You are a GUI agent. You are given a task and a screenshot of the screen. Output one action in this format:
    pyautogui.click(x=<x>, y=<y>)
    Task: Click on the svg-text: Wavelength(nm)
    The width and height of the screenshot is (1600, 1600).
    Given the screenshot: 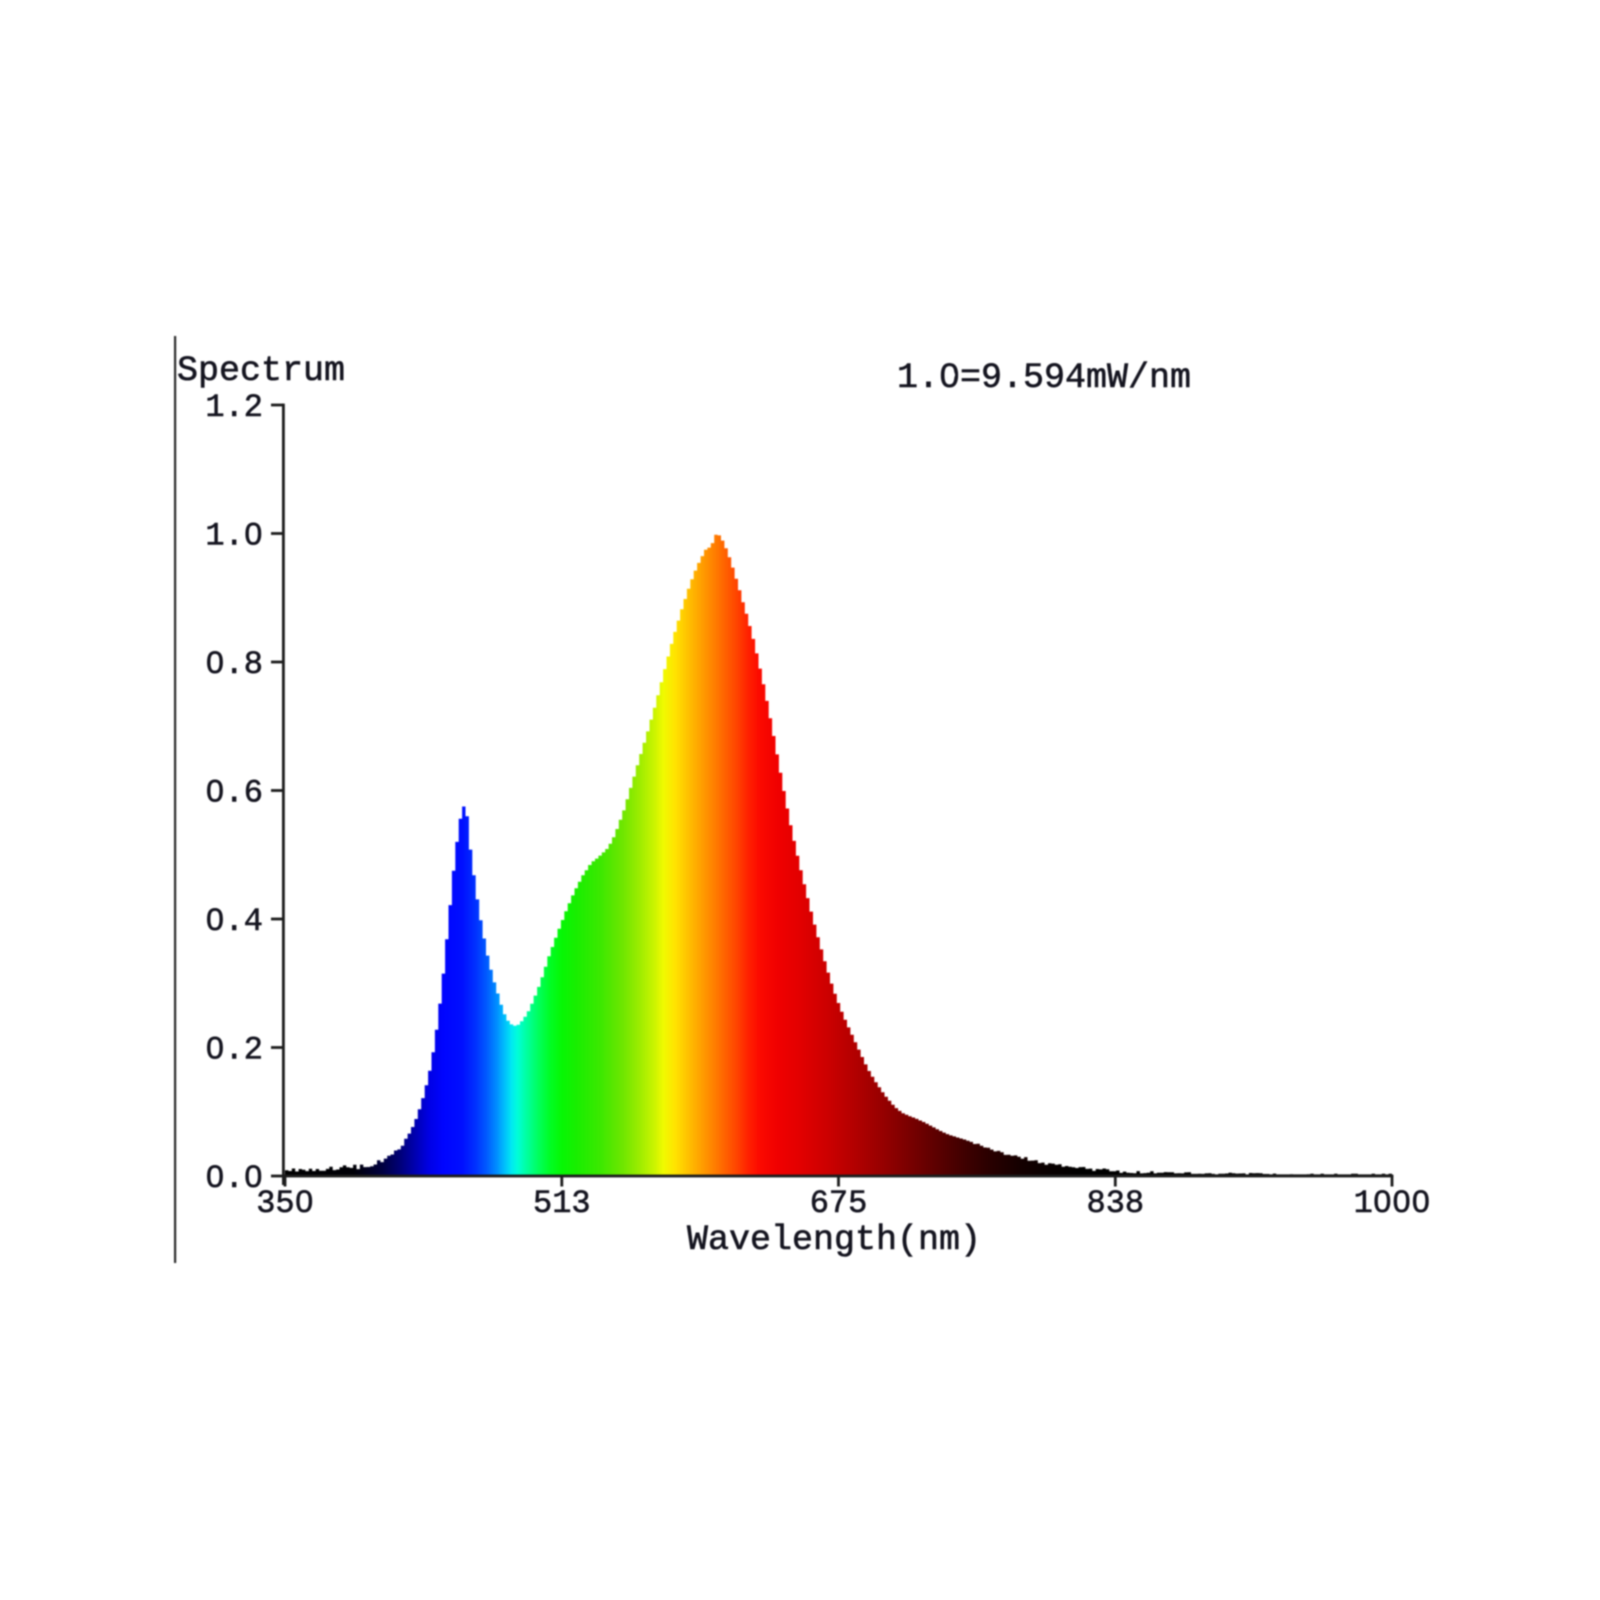 What is the action you would take?
    pyautogui.click(x=834, y=1240)
    